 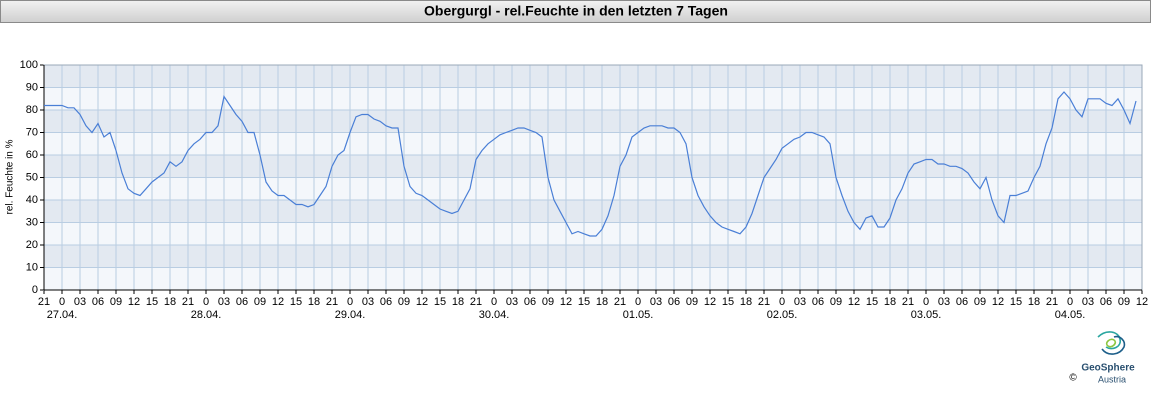 What do you see at coordinates (1108, 368) in the screenshot?
I see `logo-brand: GeoSphere` at bounding box center [1108, 368].